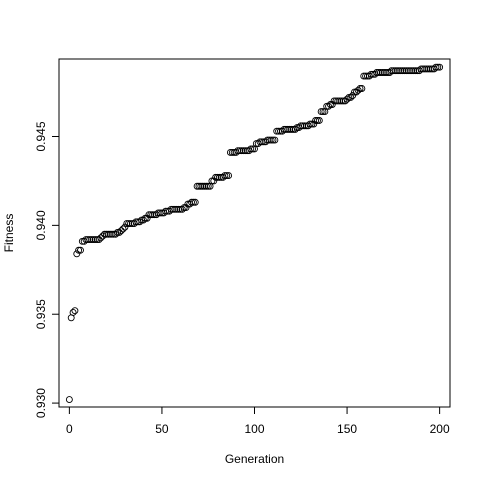  Describe the element at coordinates (41, 136) in the screenshot. I see `y-tick-label: 0.945` at that location.